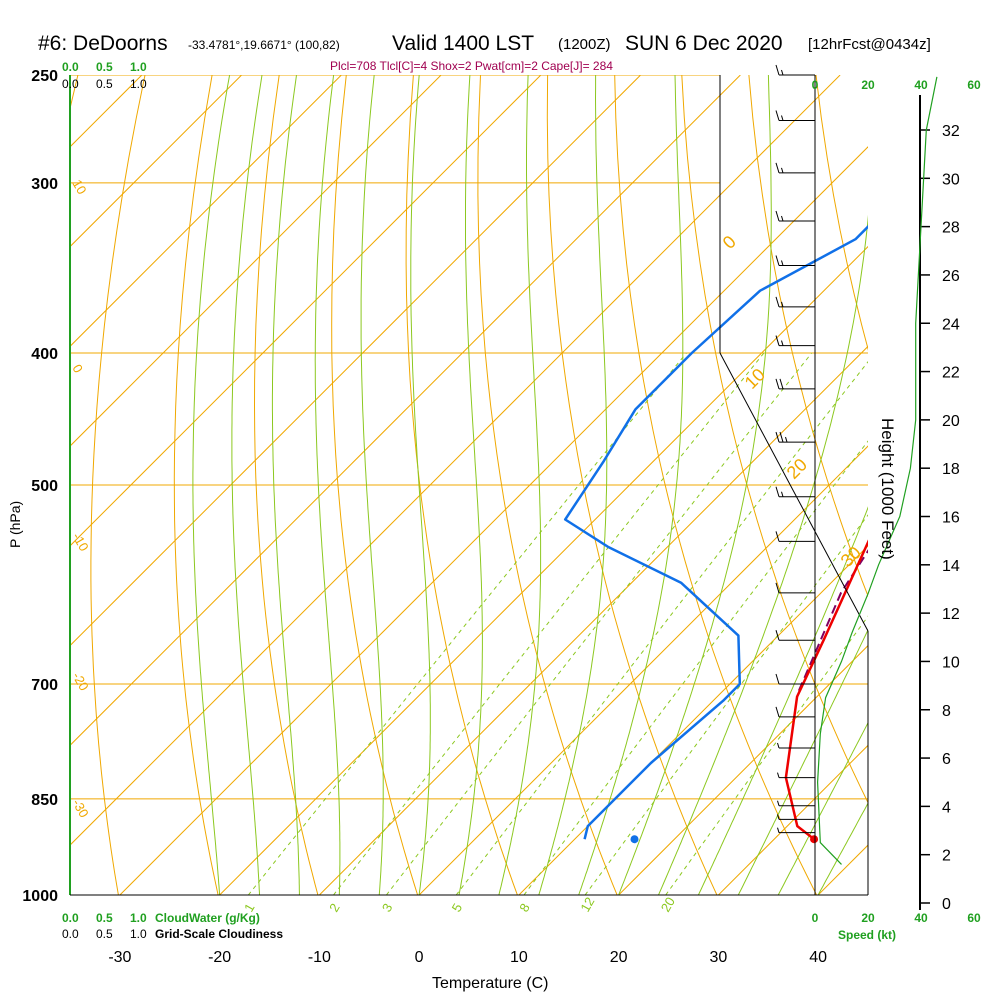 This screenshot has height=1000, width=1000. What do you see at coordinates (44, 685) in the screenshot?
I see `pressure-label: 700` at bounding box center [44, 685].